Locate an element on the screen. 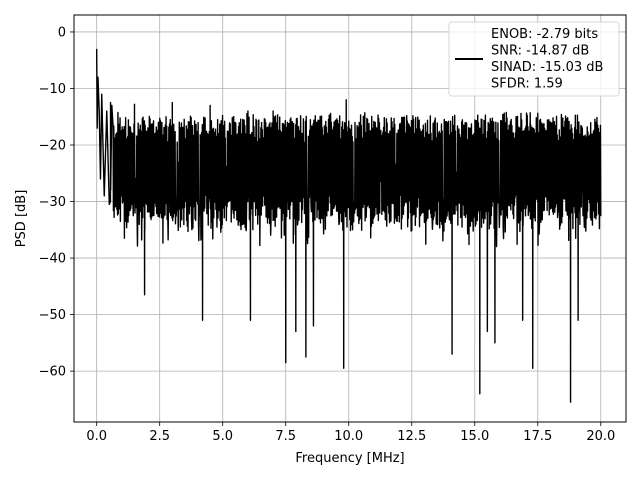 The image size is (640, 480). x-axis-label: Frequency [MHz] is located at coordinates (349, 458).